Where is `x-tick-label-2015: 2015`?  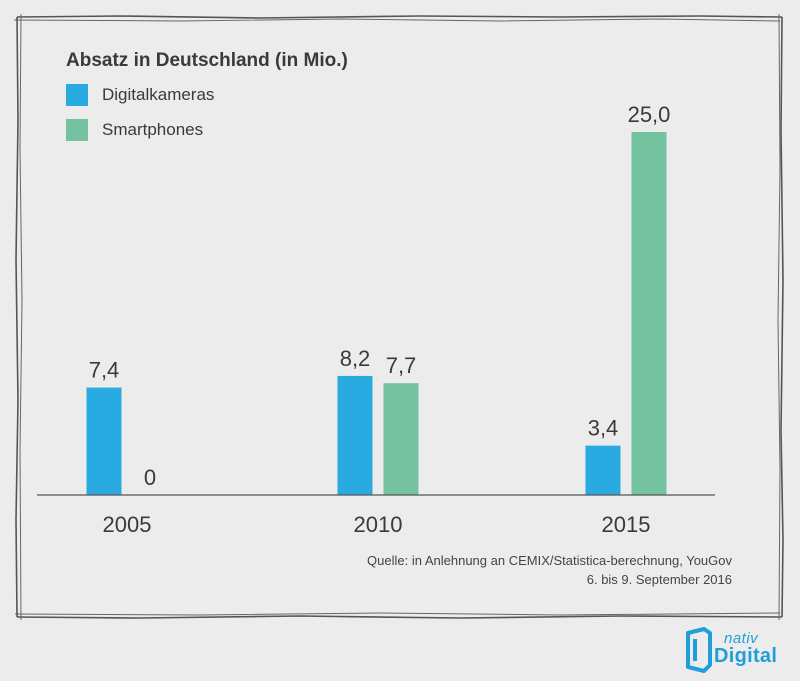 x-tick-label-2015: 2015 is located at coordinates (626, 524).